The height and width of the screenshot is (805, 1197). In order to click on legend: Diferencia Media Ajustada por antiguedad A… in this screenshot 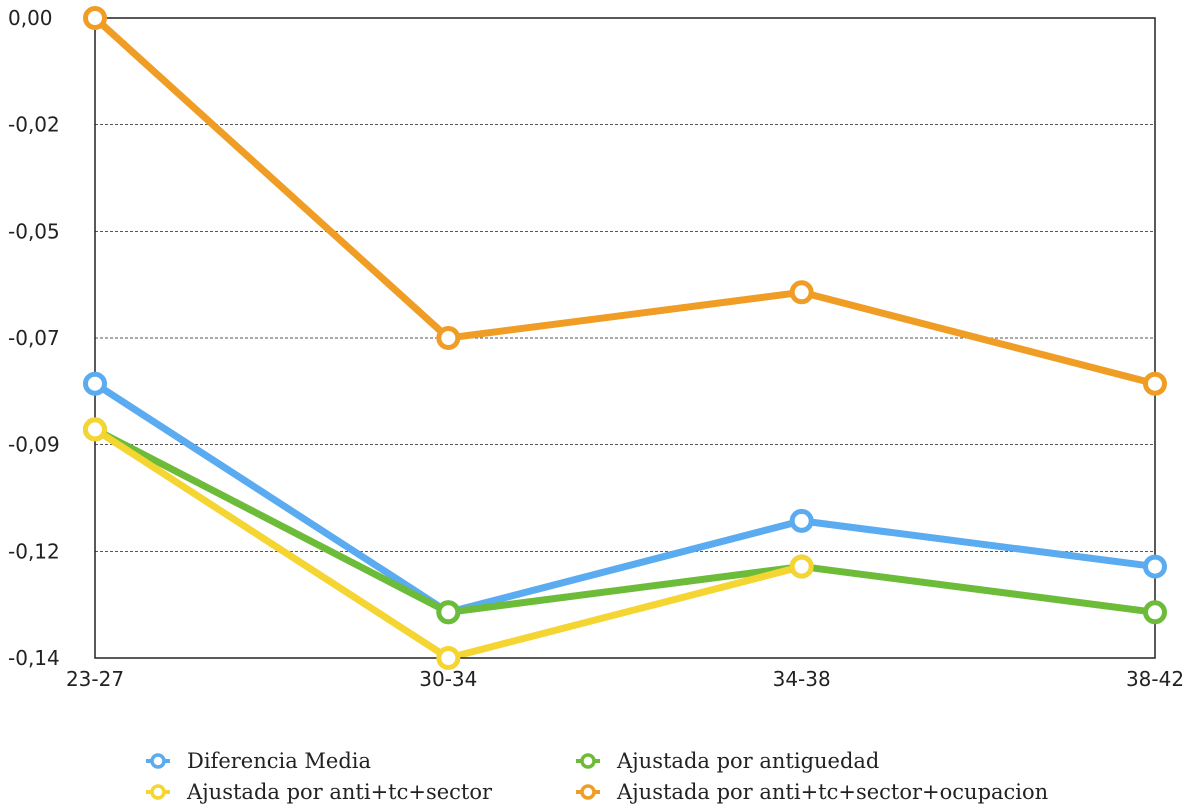, I will do `click(597, 776)`.